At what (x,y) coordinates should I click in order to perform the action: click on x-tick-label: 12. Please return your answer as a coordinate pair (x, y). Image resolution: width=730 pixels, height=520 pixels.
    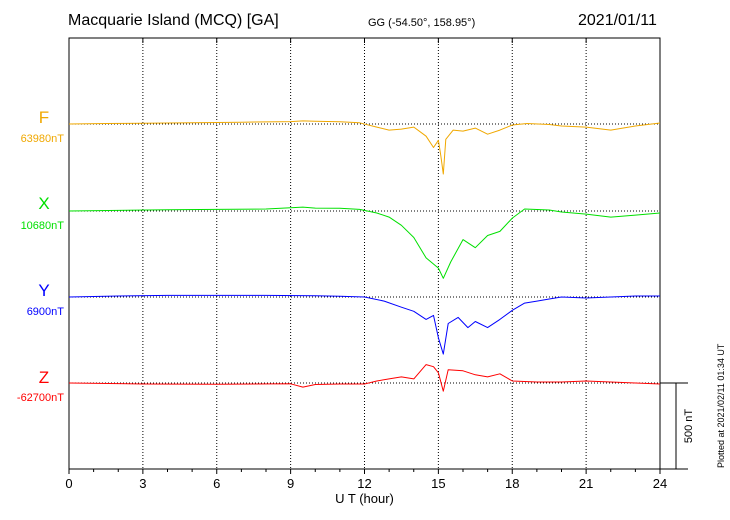
    Looking at the image, I should click on (364, 483).